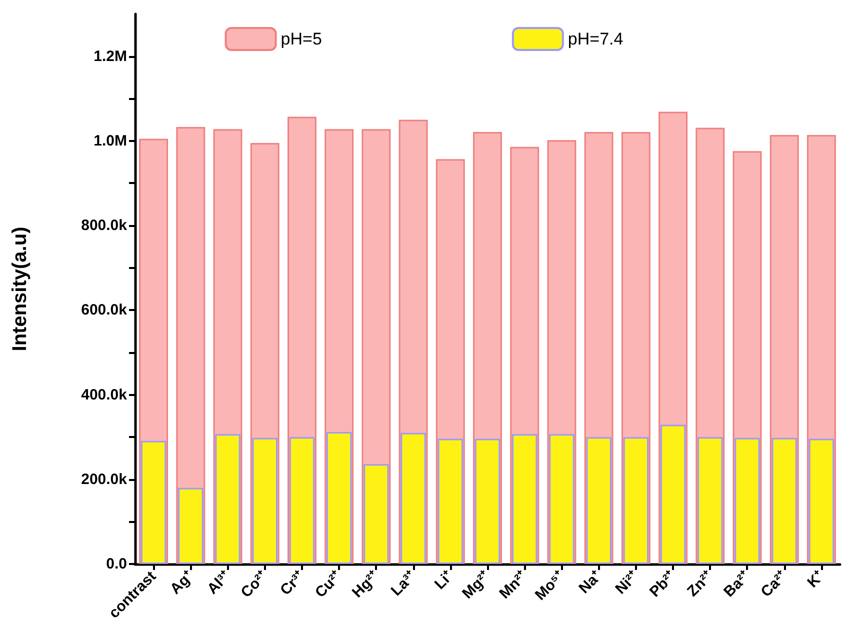  I want to click on y-tick-label: 800.0k, so click(104, 225).